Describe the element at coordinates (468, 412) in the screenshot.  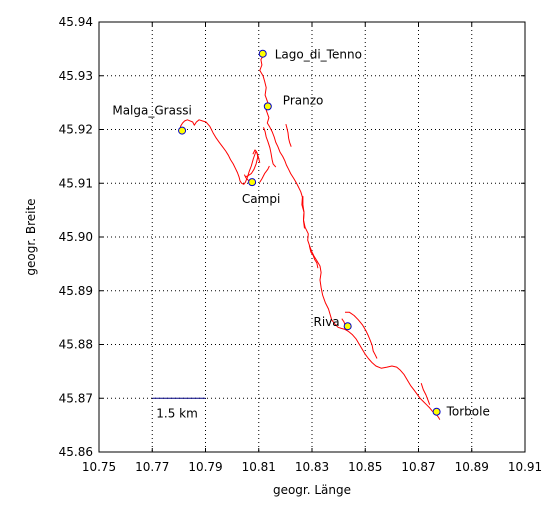
I see `place-label: Torbole` at that location.